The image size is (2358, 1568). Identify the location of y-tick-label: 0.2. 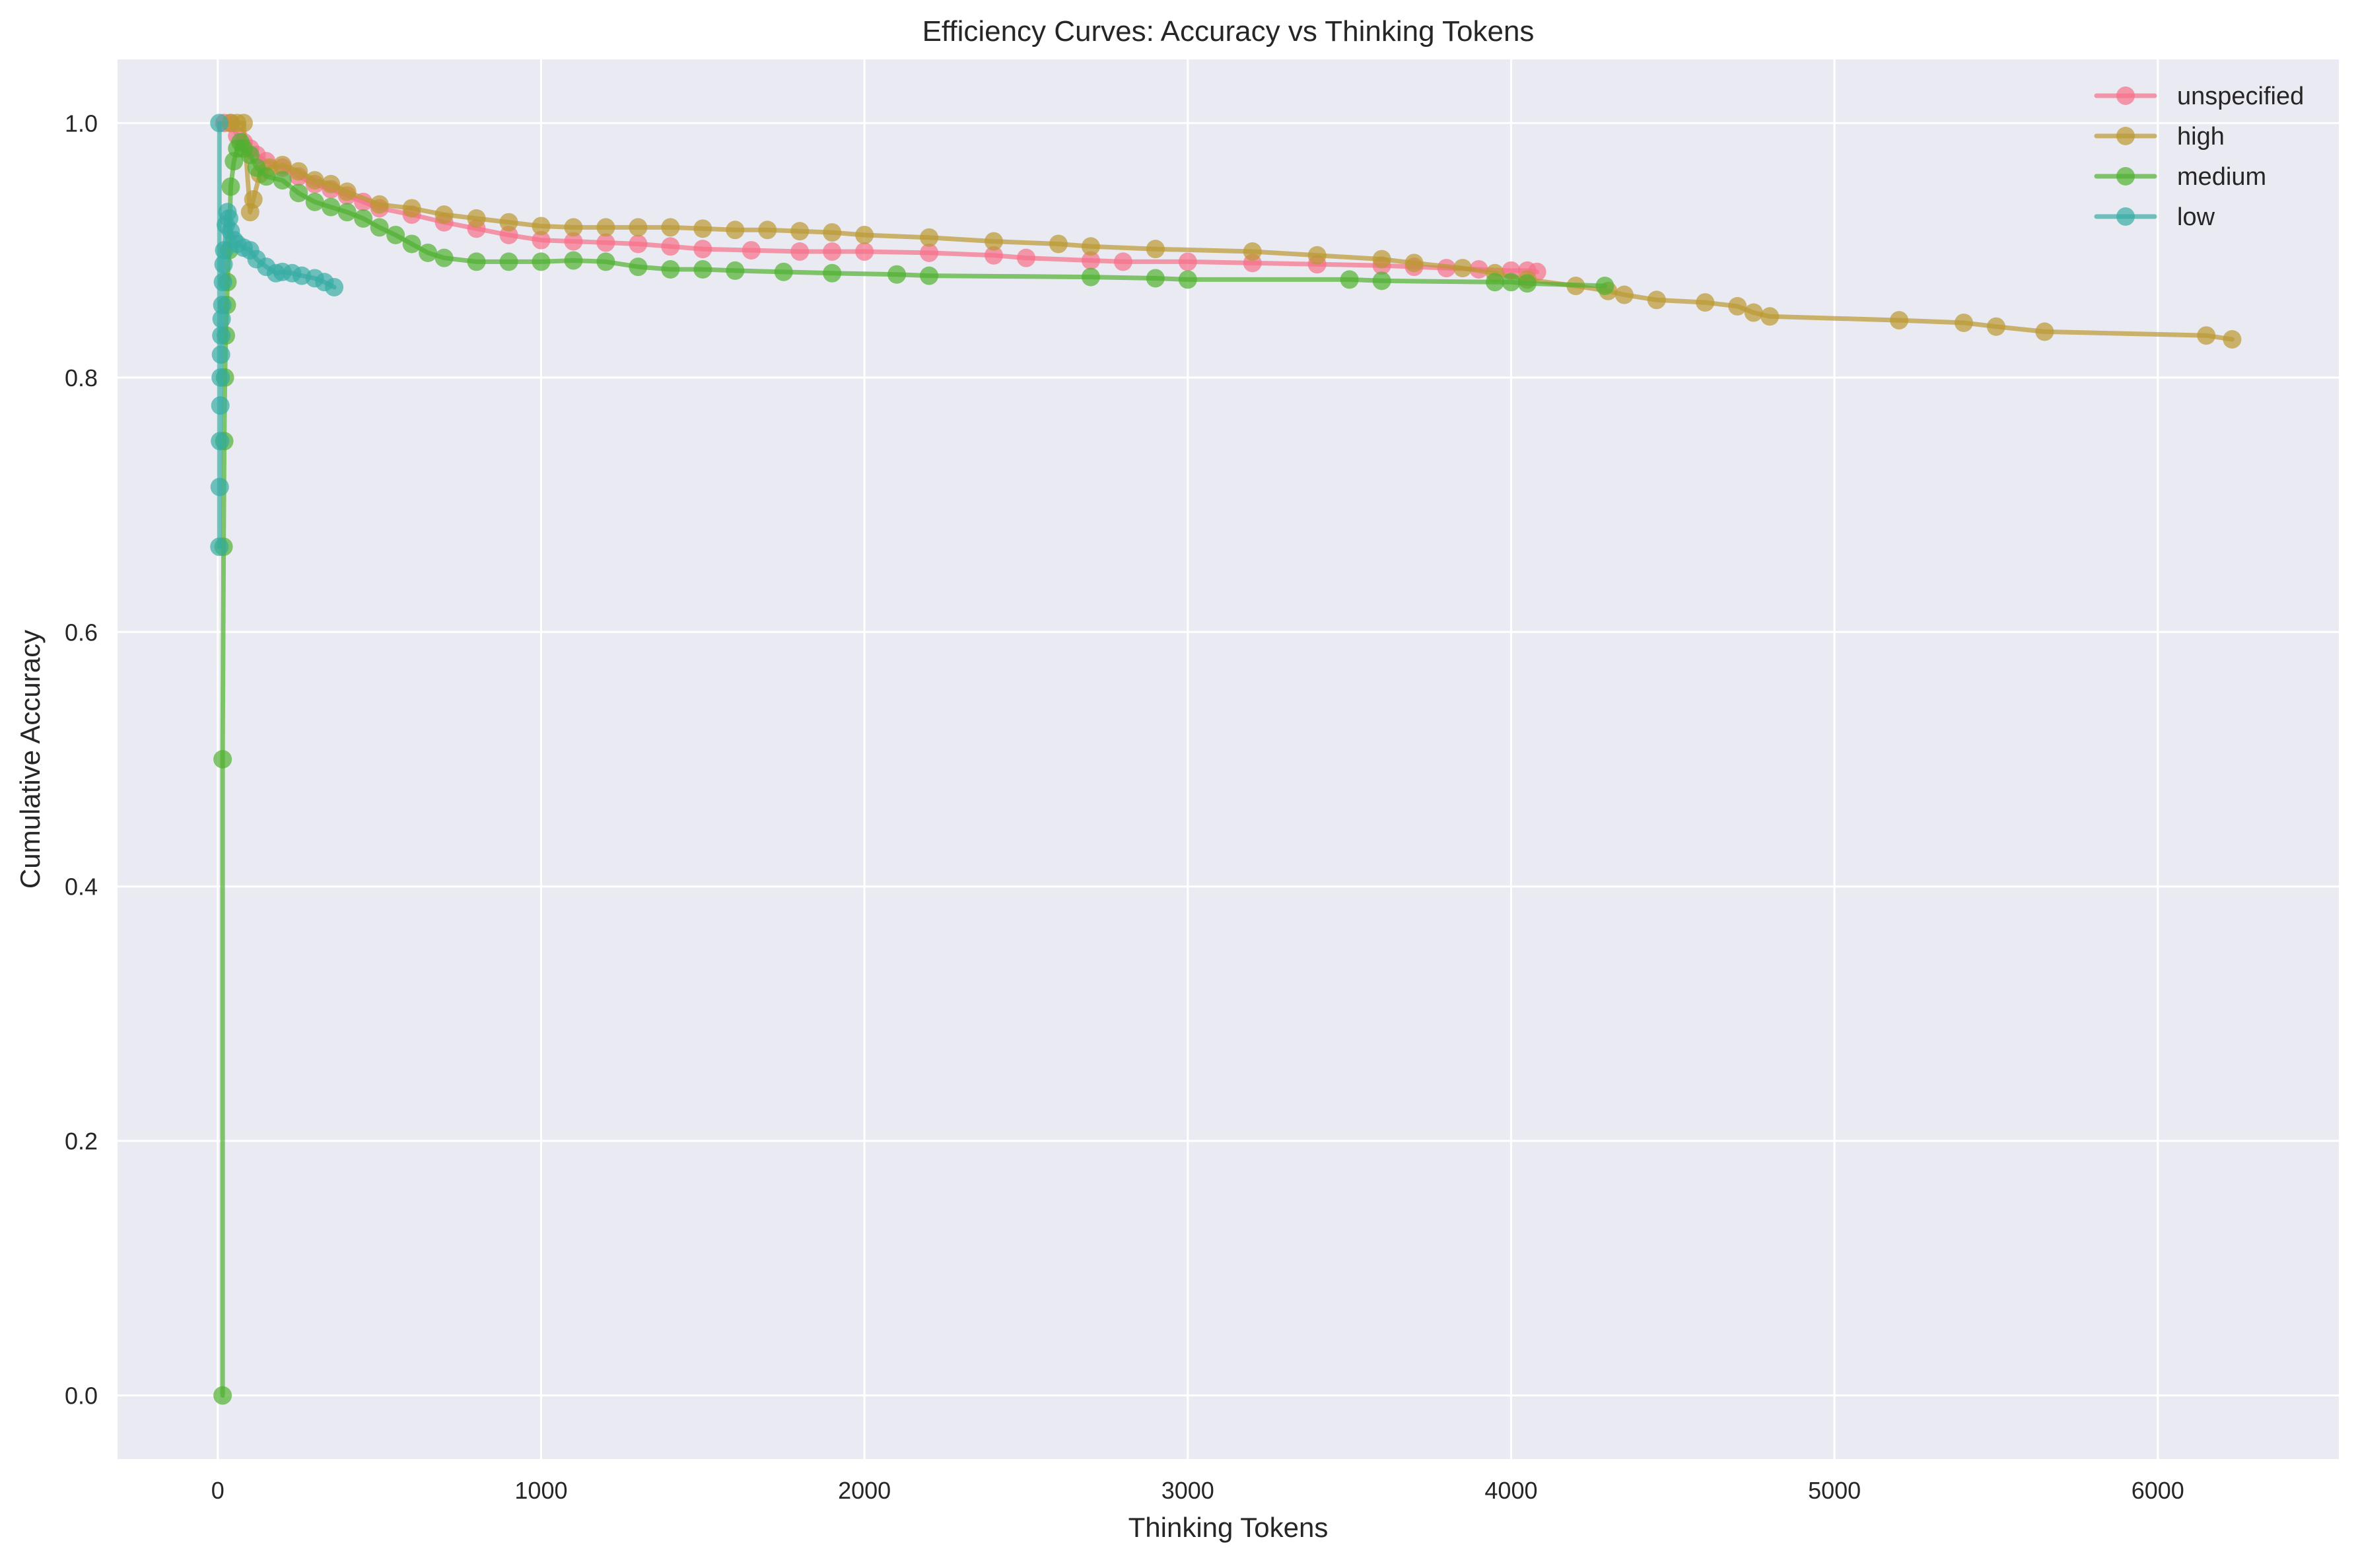
(81, 1141).